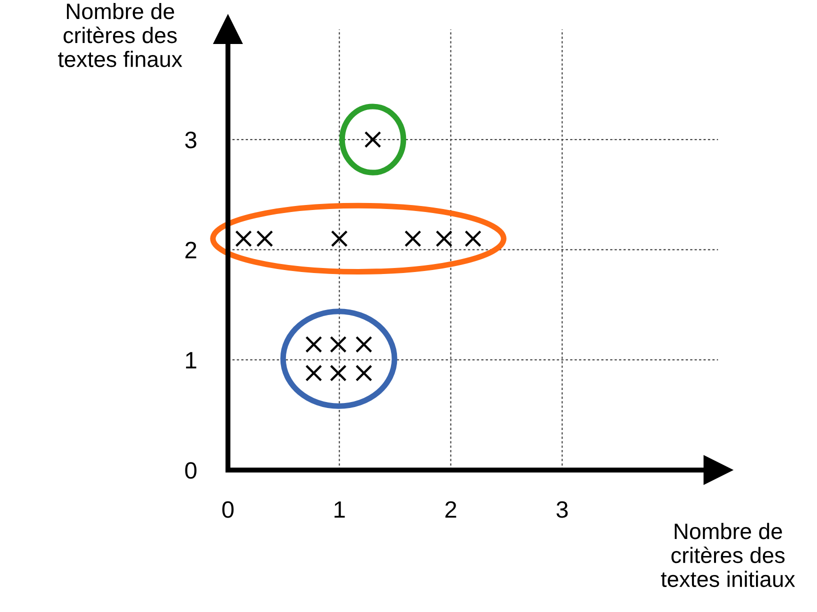  I want to click on y-tick-label: 3, so click(190, 140).